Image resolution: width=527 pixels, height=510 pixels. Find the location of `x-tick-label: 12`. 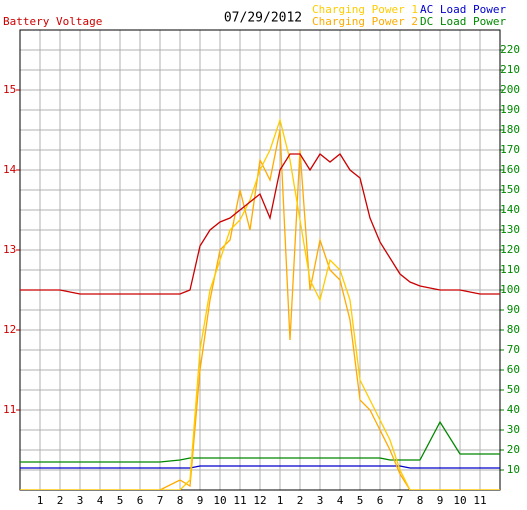

x-tick-label: 12 is located at coordinates (259, 500).